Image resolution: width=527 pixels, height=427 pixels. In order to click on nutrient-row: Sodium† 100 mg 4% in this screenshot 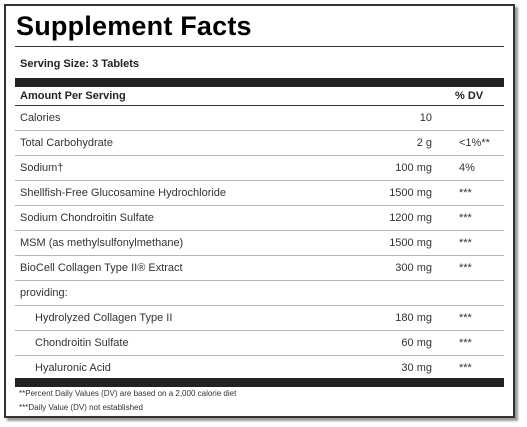, I will do `click(259, 167)`.